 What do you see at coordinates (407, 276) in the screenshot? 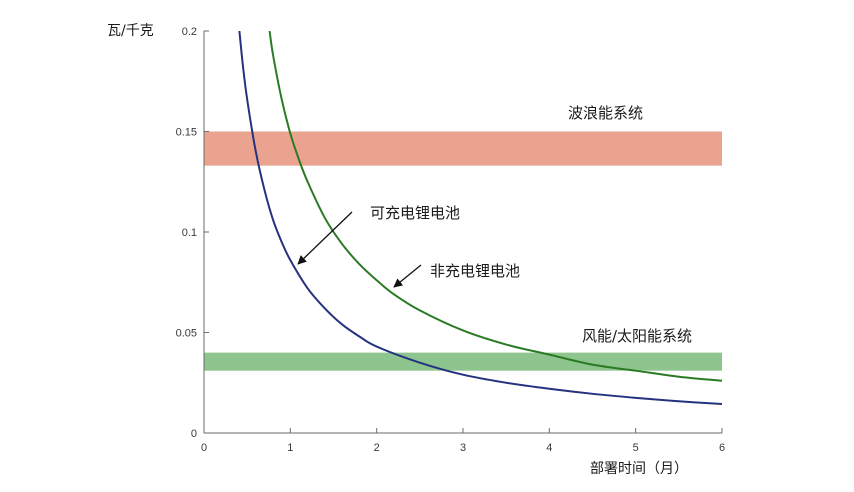
I see `annotation-arrow-non-rechargeable-lithium-battery` at bounding box center [407, 276].